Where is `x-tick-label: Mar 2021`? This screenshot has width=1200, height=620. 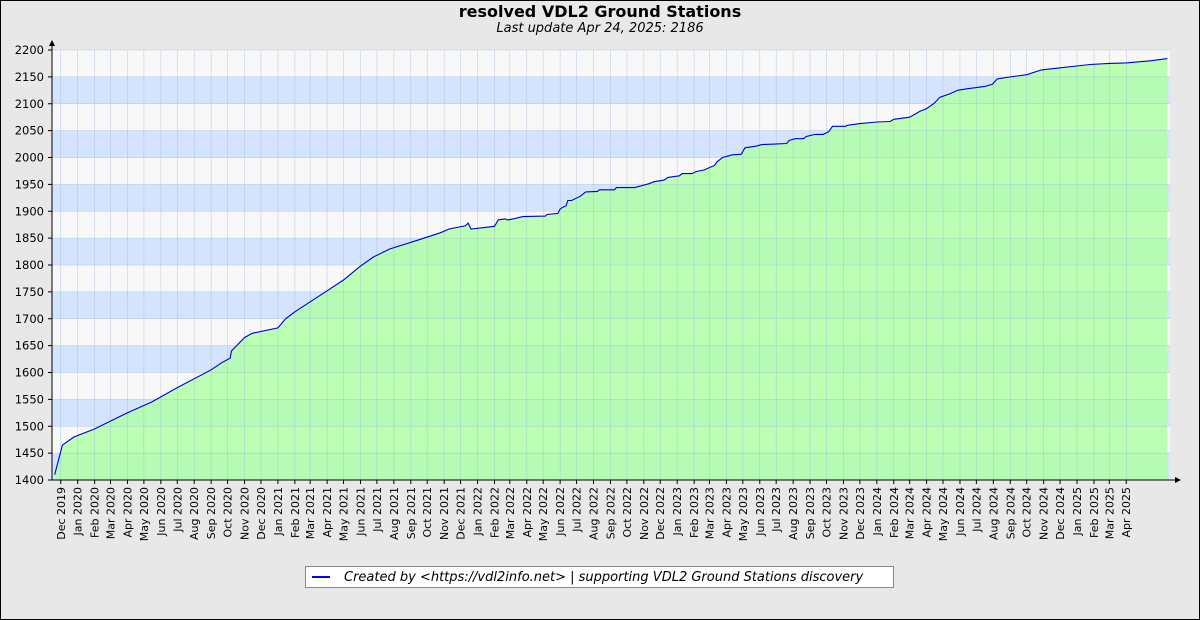 x-tick-label: Mar 2021 is located at coordinates (310, 513).